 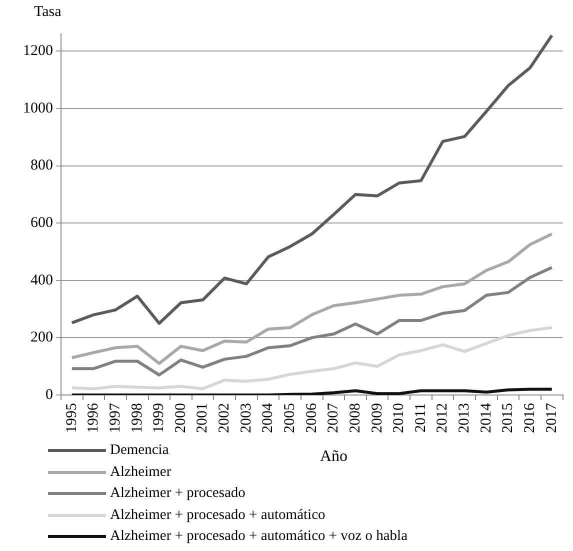 I want to click on x-tick-label: 2004, so click(x=268, y=417).